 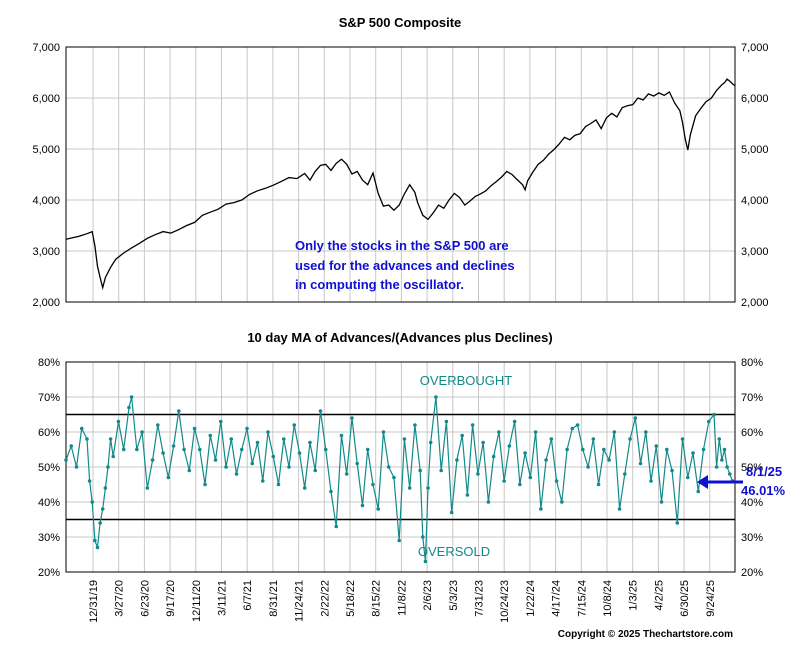 I want to click on date-tick-label: 6/7/21, so click(x=248, y=595).